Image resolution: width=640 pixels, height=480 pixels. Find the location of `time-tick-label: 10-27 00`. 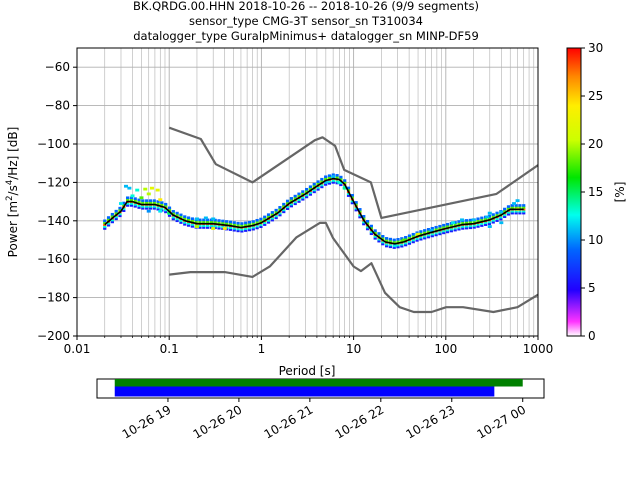

time-tick-label: 10-27 00 is located at coordinates (501, 421).